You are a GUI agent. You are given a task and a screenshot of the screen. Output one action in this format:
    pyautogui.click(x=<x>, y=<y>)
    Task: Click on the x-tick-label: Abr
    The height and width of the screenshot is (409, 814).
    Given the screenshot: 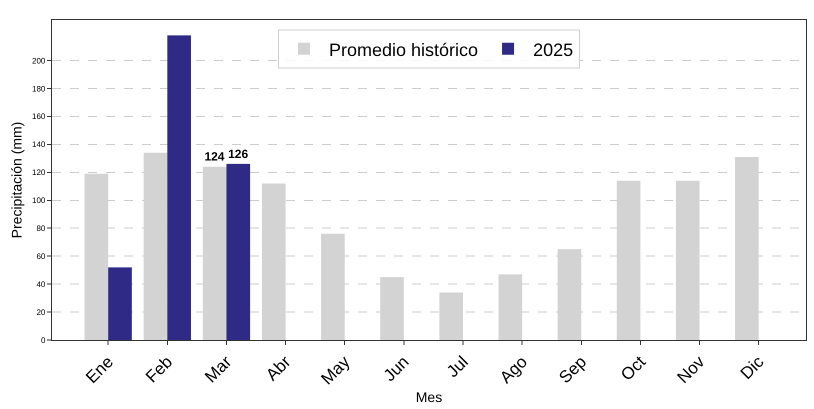 What is the action you would take?
    pyautogui.click(x=278, y=368)
    